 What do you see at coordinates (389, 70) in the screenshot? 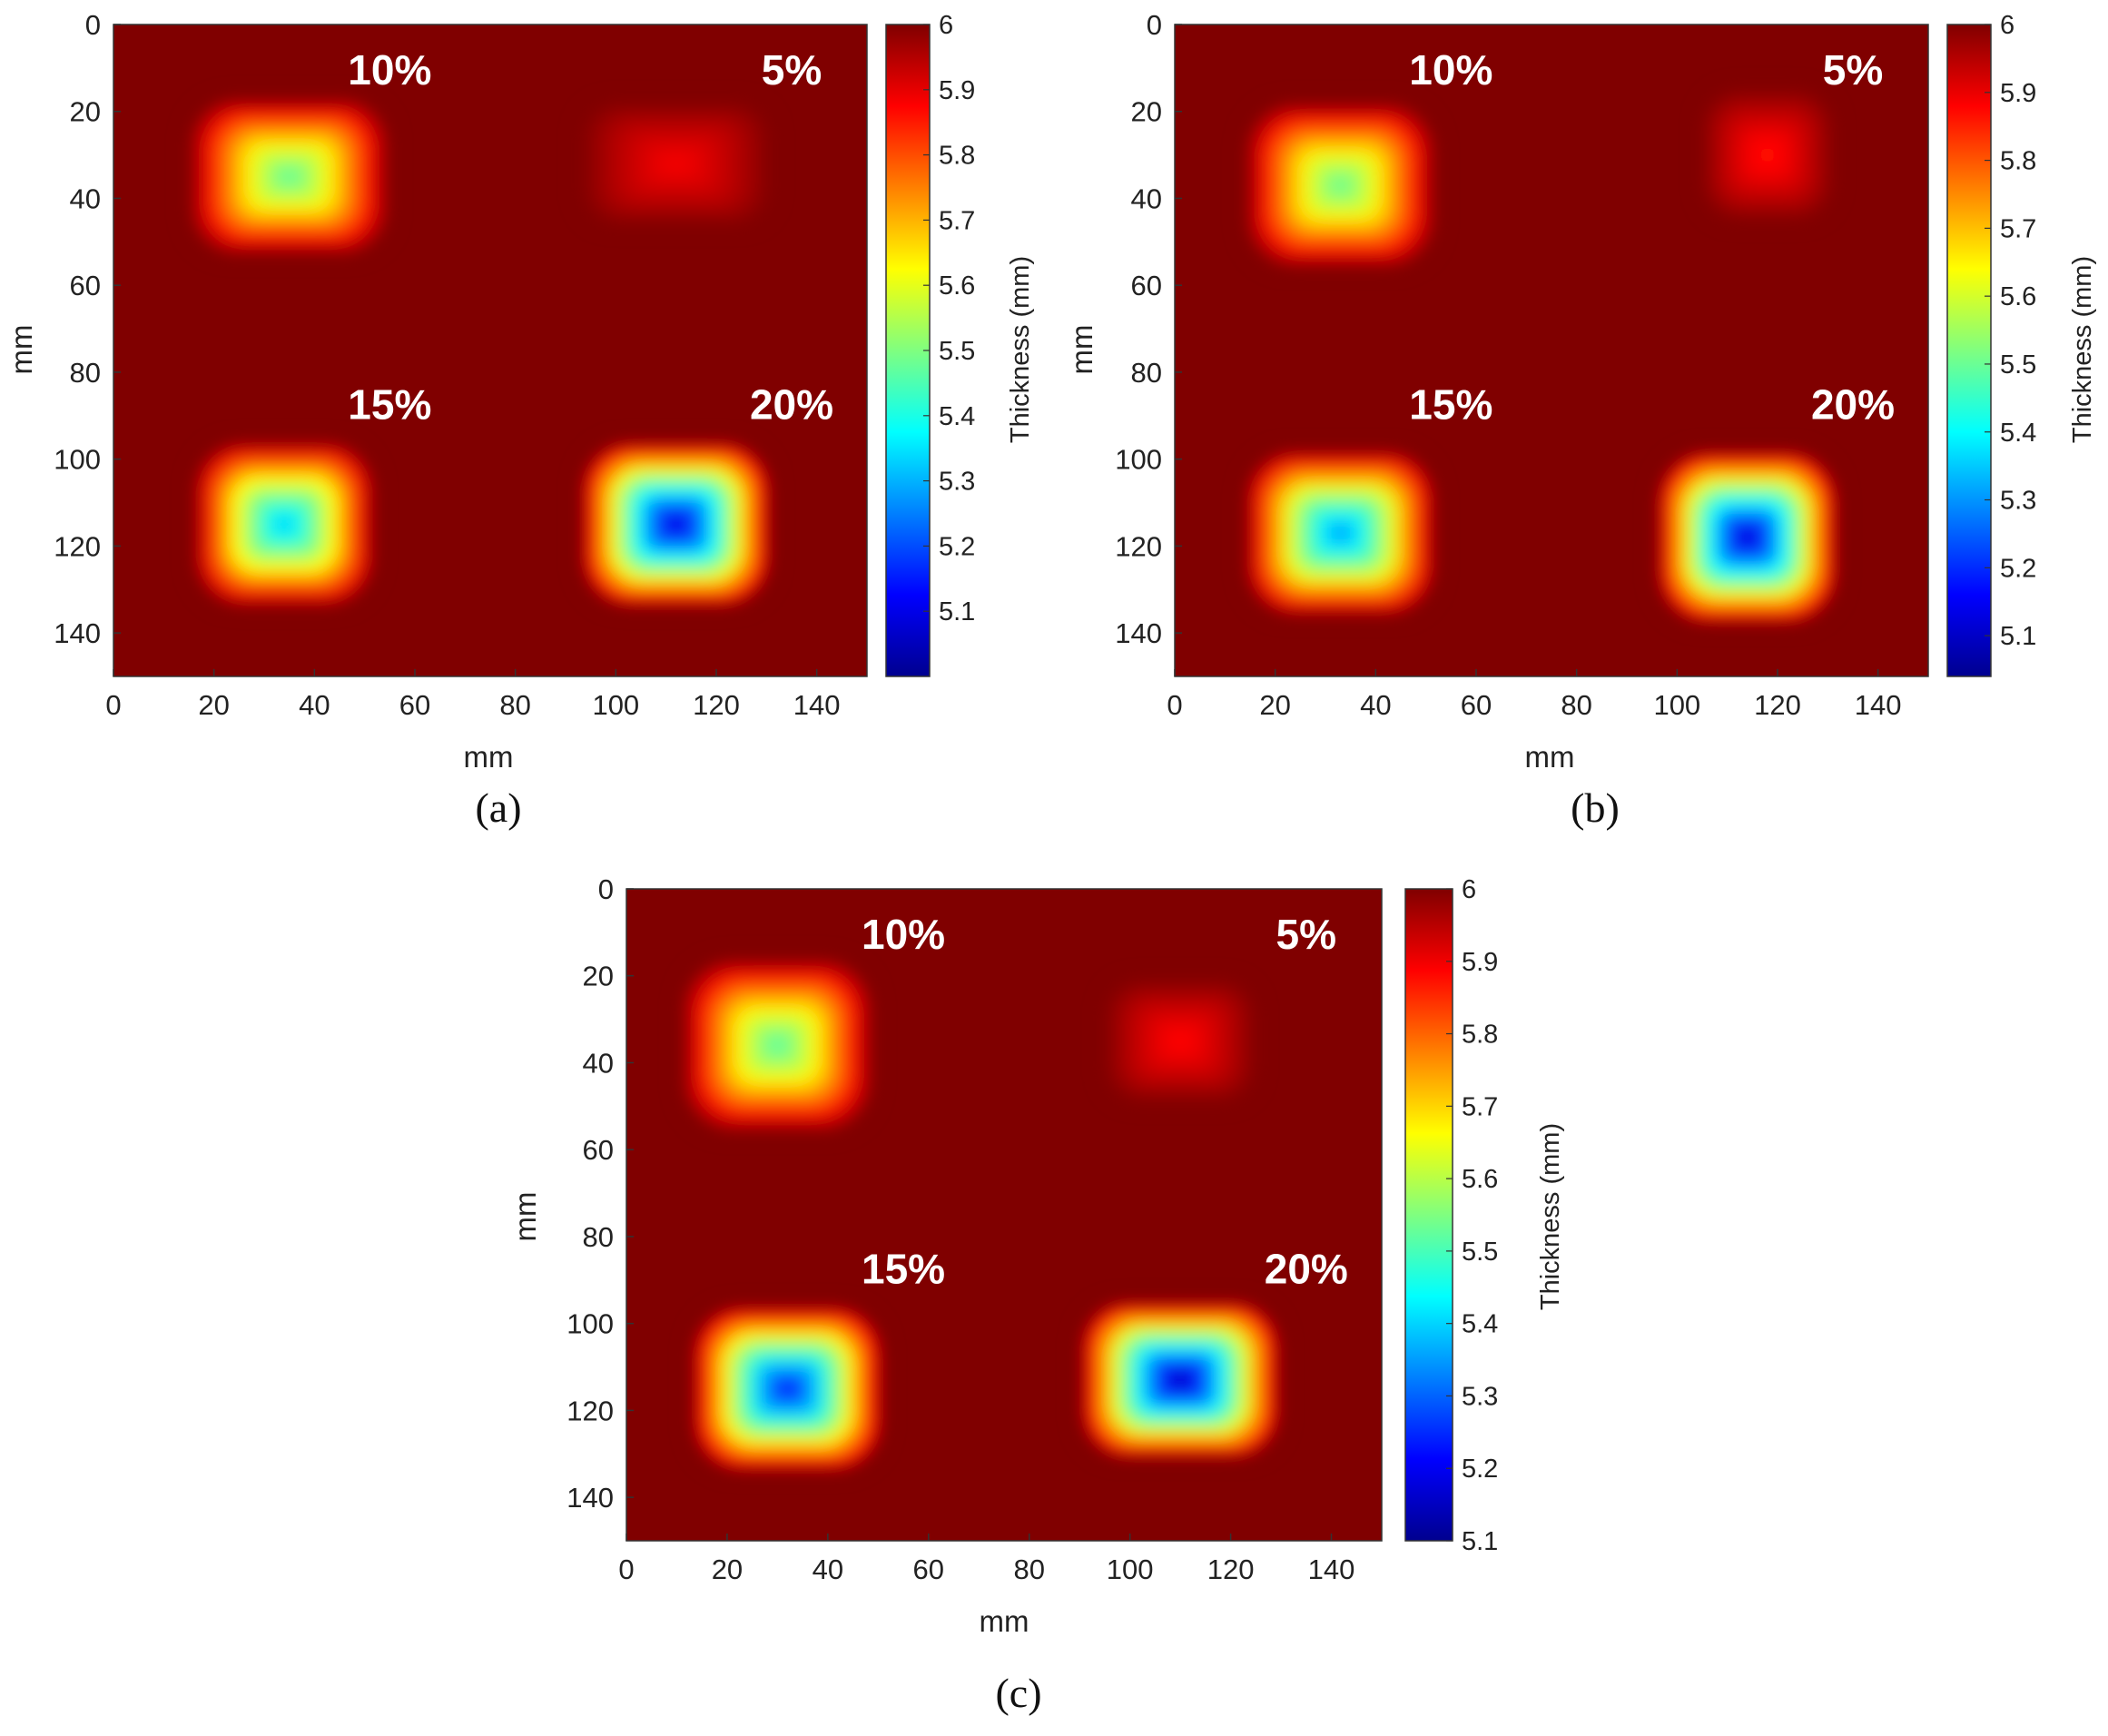
I see `annotation-a-10pct: 10%` at bounding box center [389, 70].